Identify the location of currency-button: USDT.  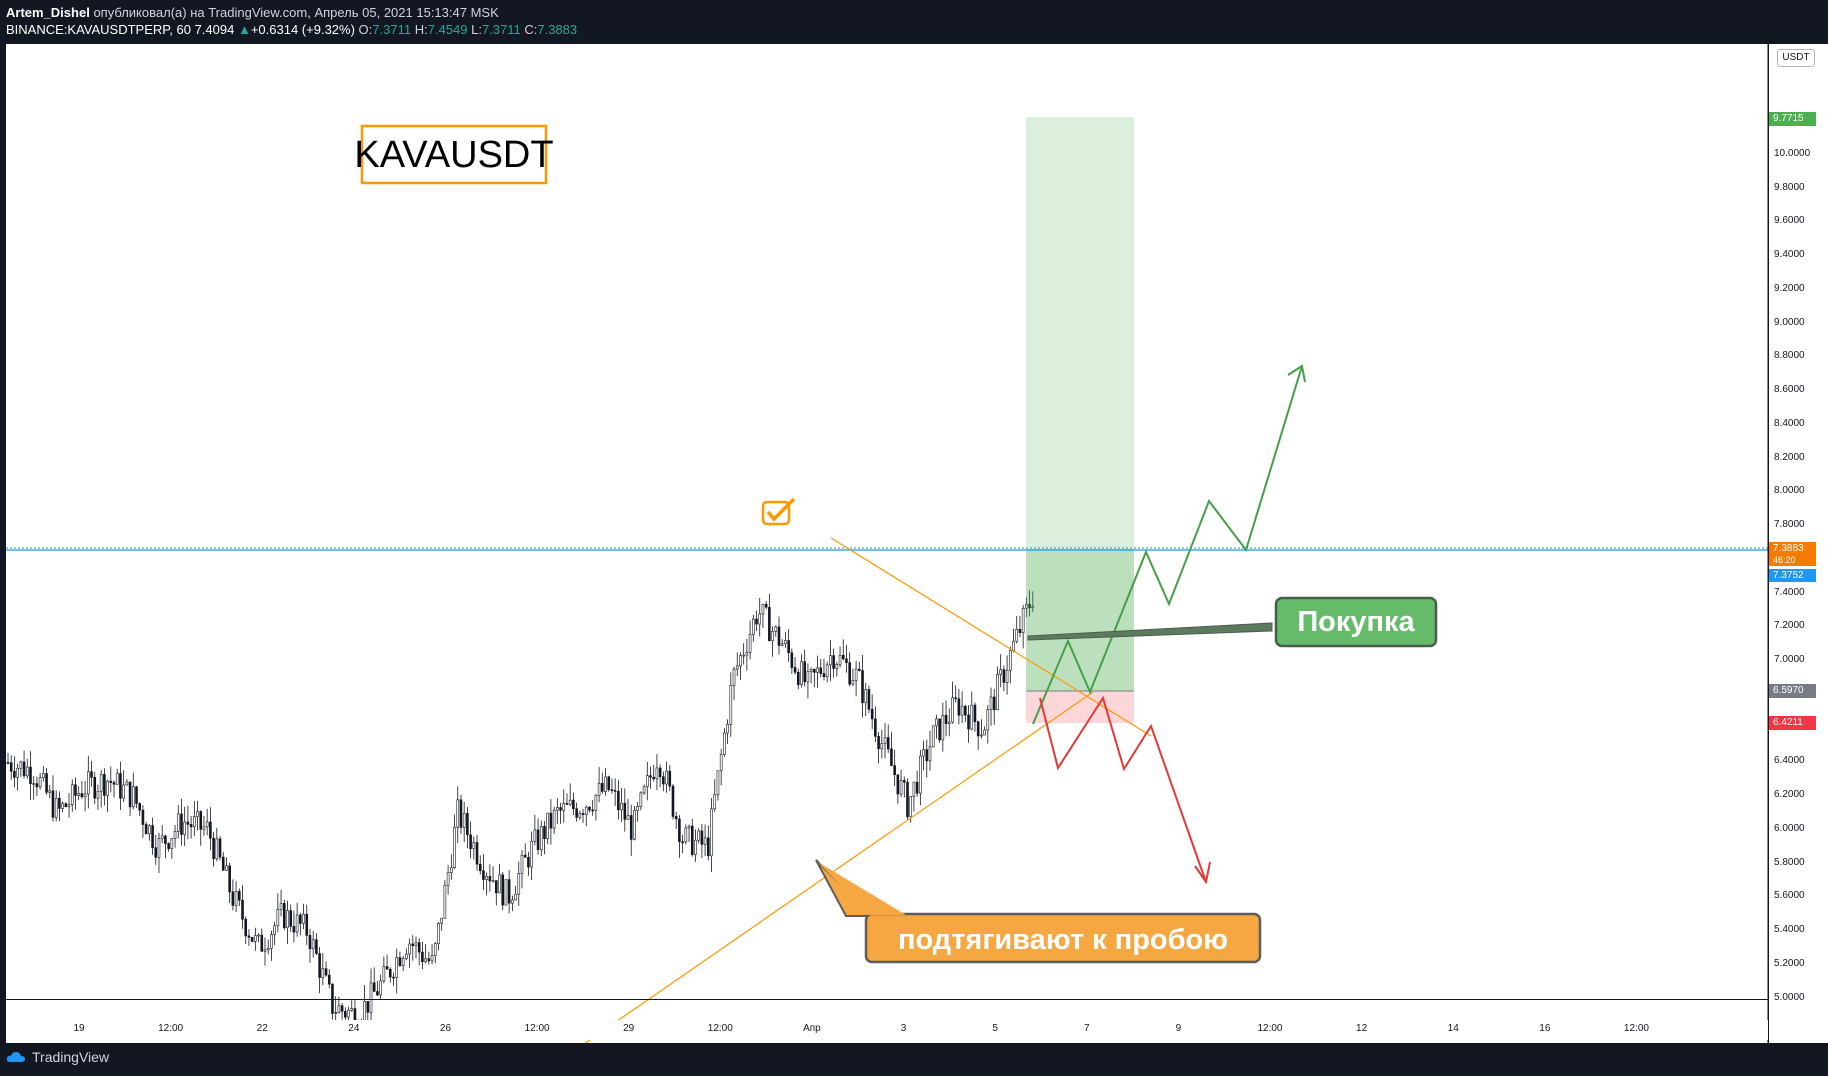
(1796, 58).